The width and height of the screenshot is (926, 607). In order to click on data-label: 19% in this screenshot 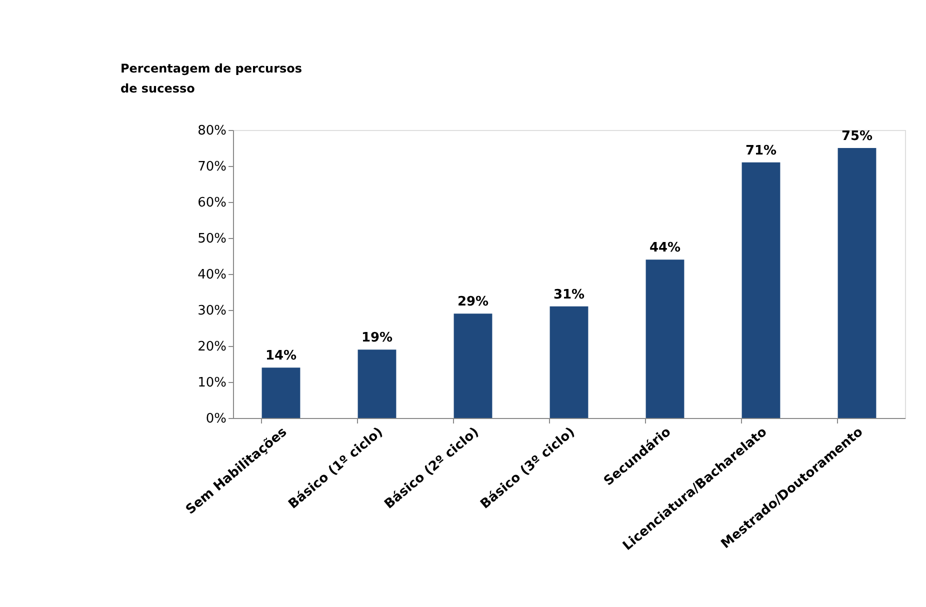, I will do `click(377, 338)`.